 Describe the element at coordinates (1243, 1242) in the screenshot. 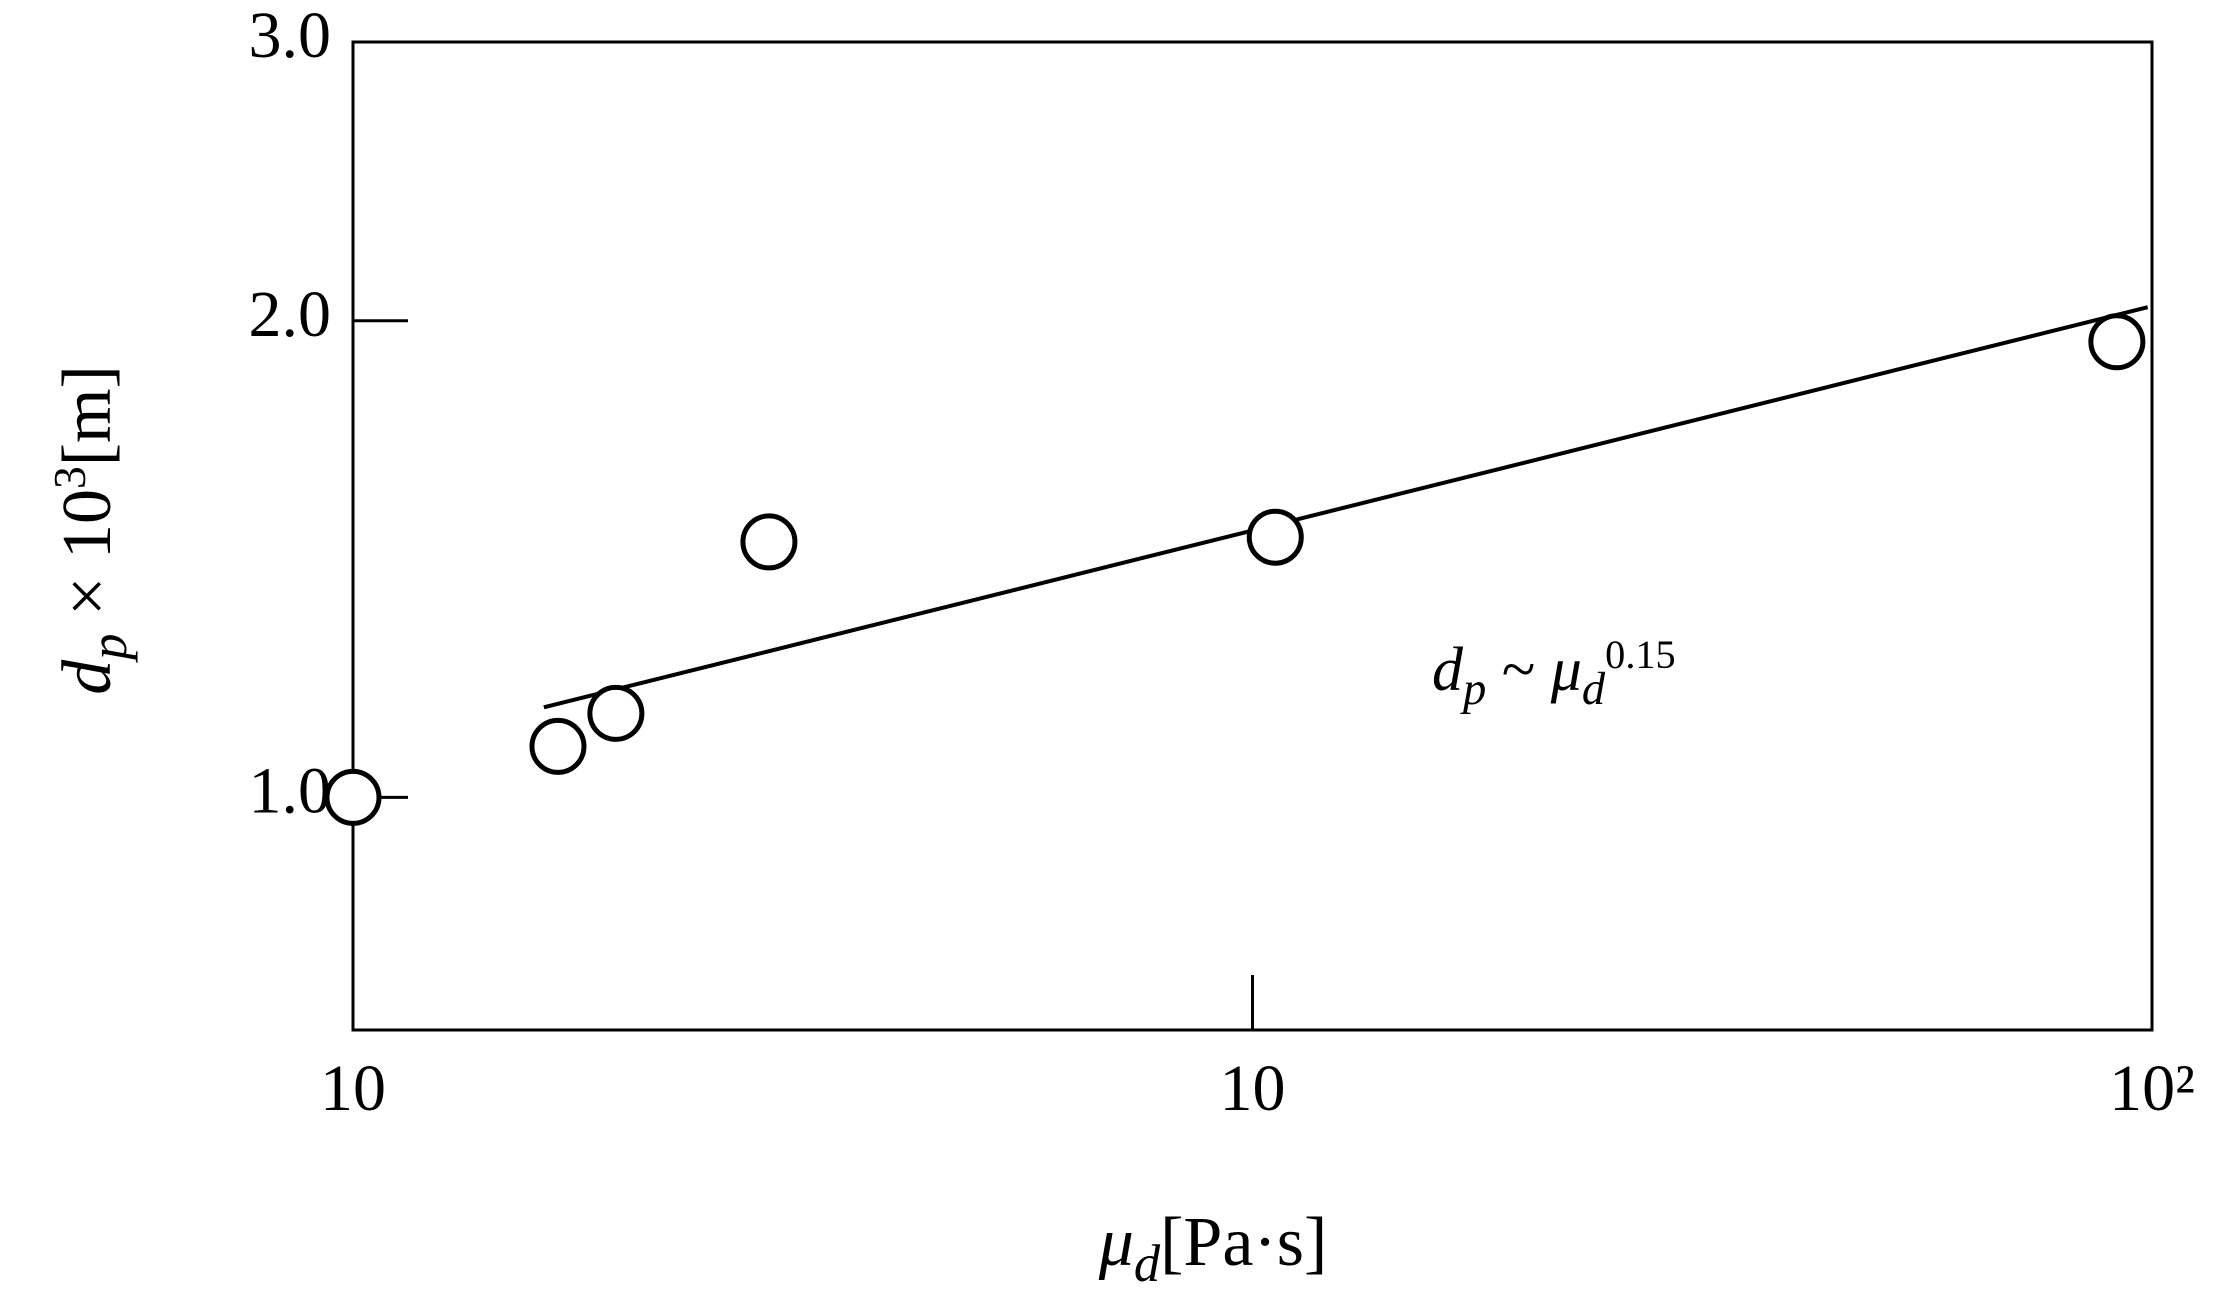

I see `x-axis-label-part: [Pa·s]` at that location.